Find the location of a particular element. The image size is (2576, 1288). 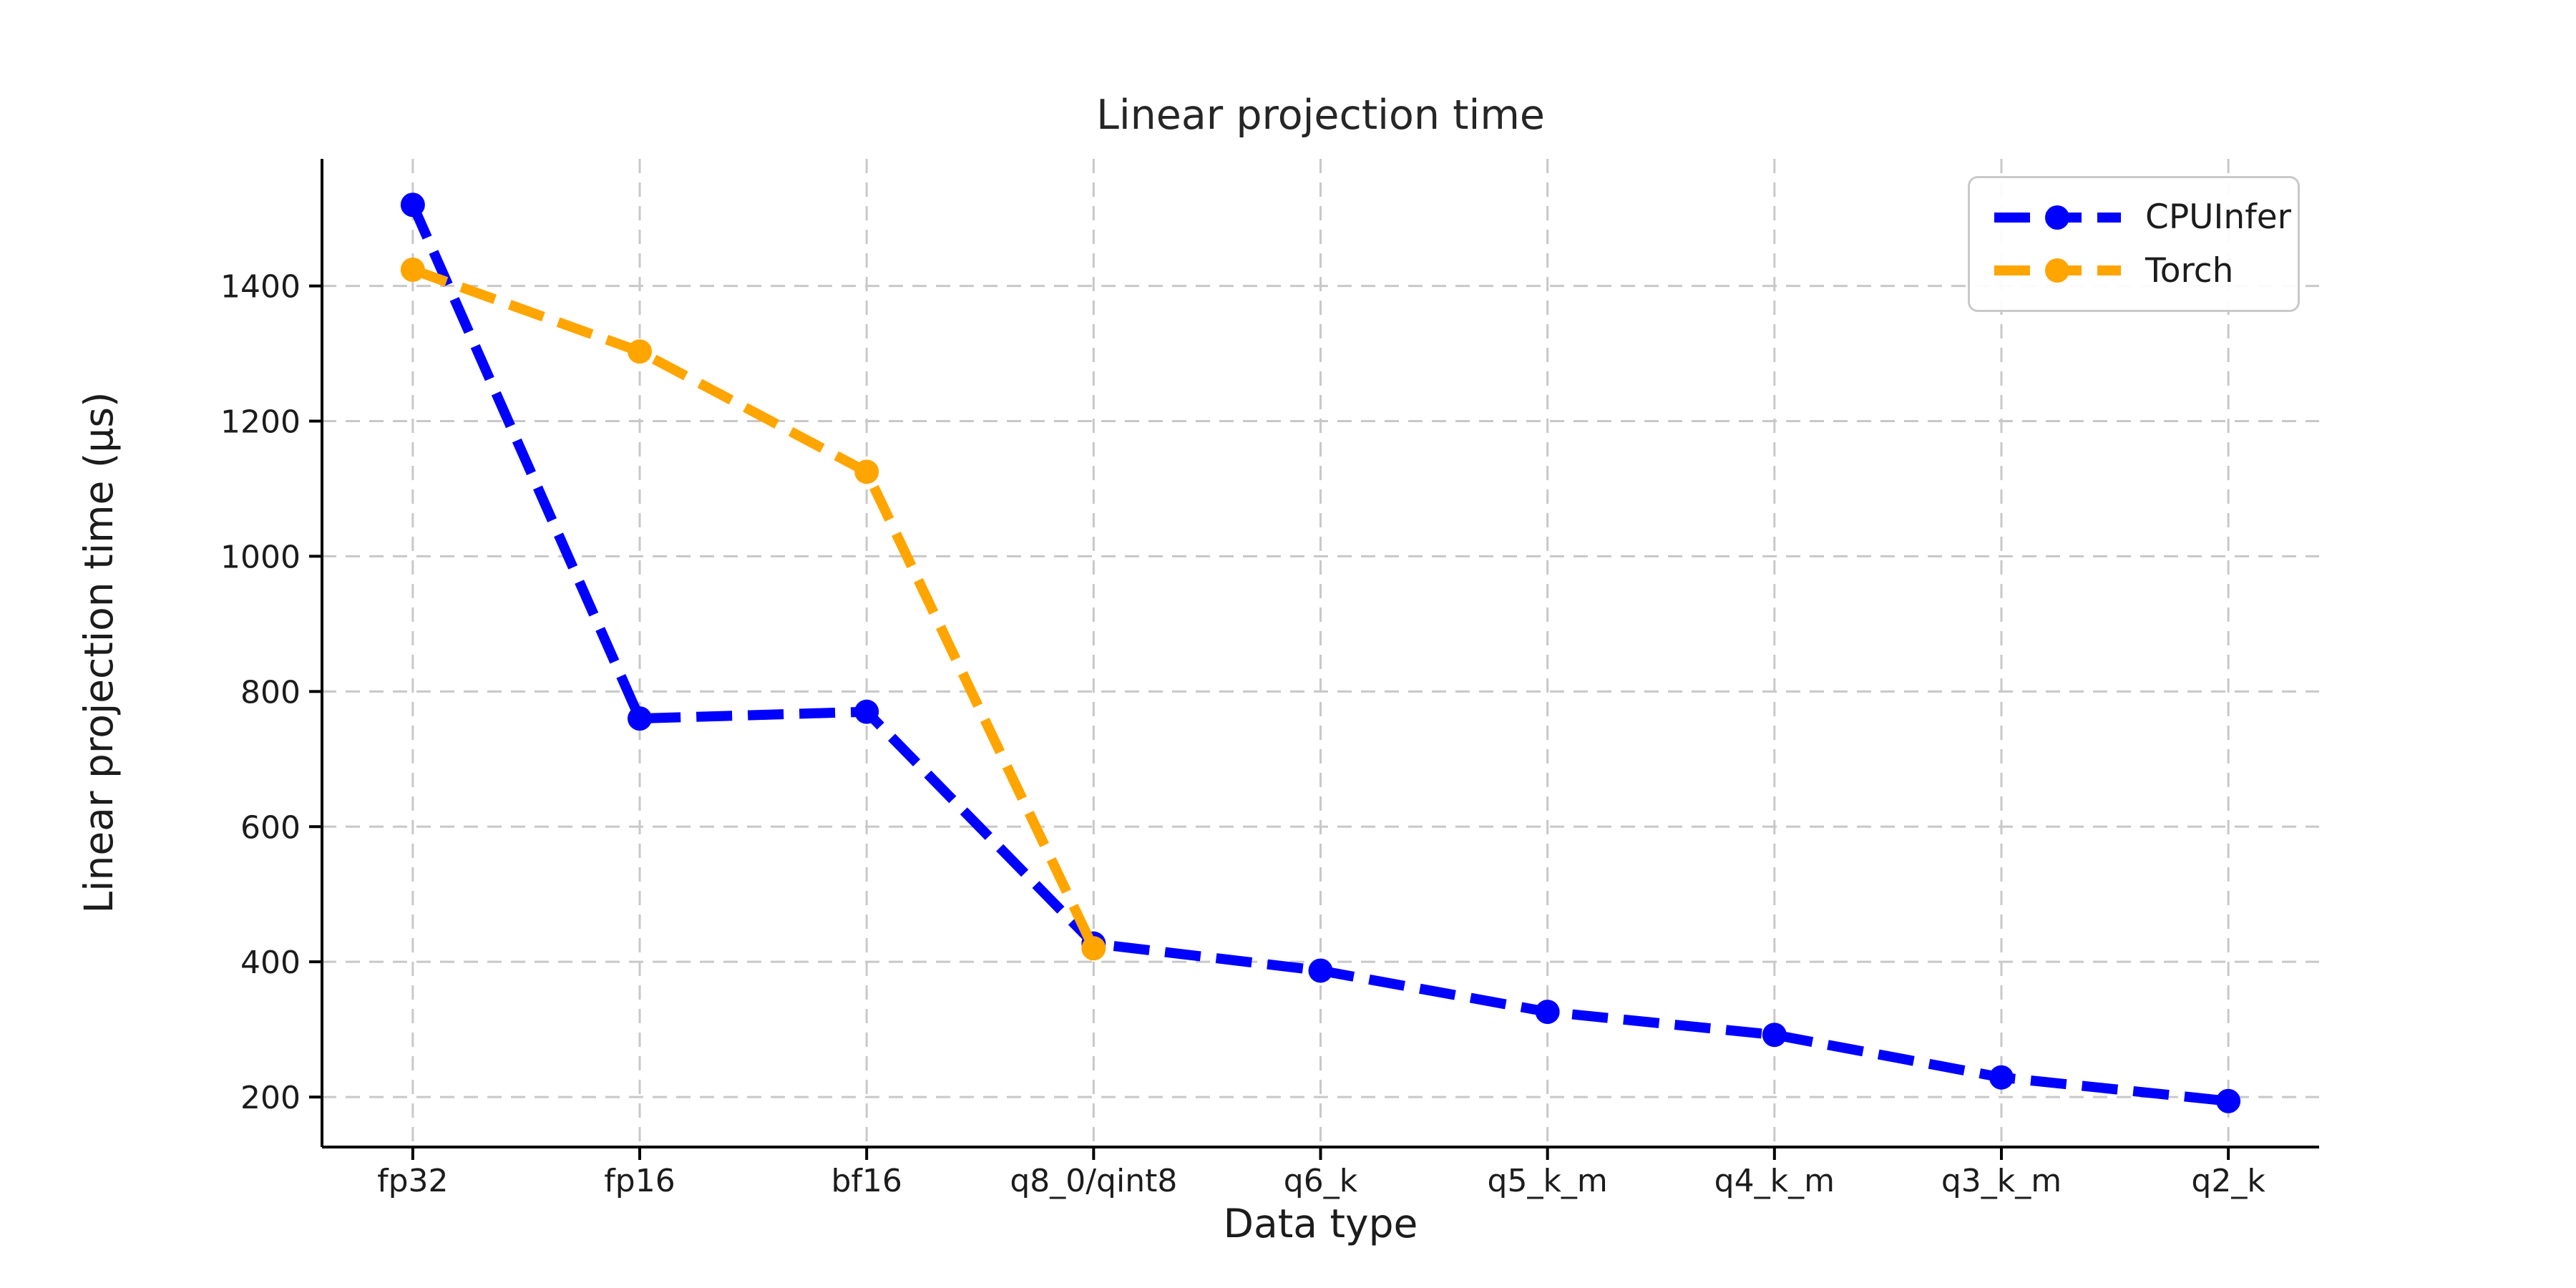

x-tick-label: q8_0/qint8 is located at coordinates (1093, 1181).